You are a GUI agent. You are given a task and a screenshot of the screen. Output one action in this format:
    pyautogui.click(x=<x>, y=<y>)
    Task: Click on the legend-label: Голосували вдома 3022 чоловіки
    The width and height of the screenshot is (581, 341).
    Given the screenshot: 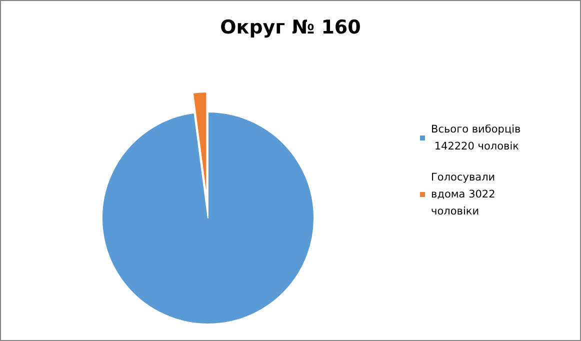 What is the action you would take?
    pyautogui.click(x=465, y=195)
    